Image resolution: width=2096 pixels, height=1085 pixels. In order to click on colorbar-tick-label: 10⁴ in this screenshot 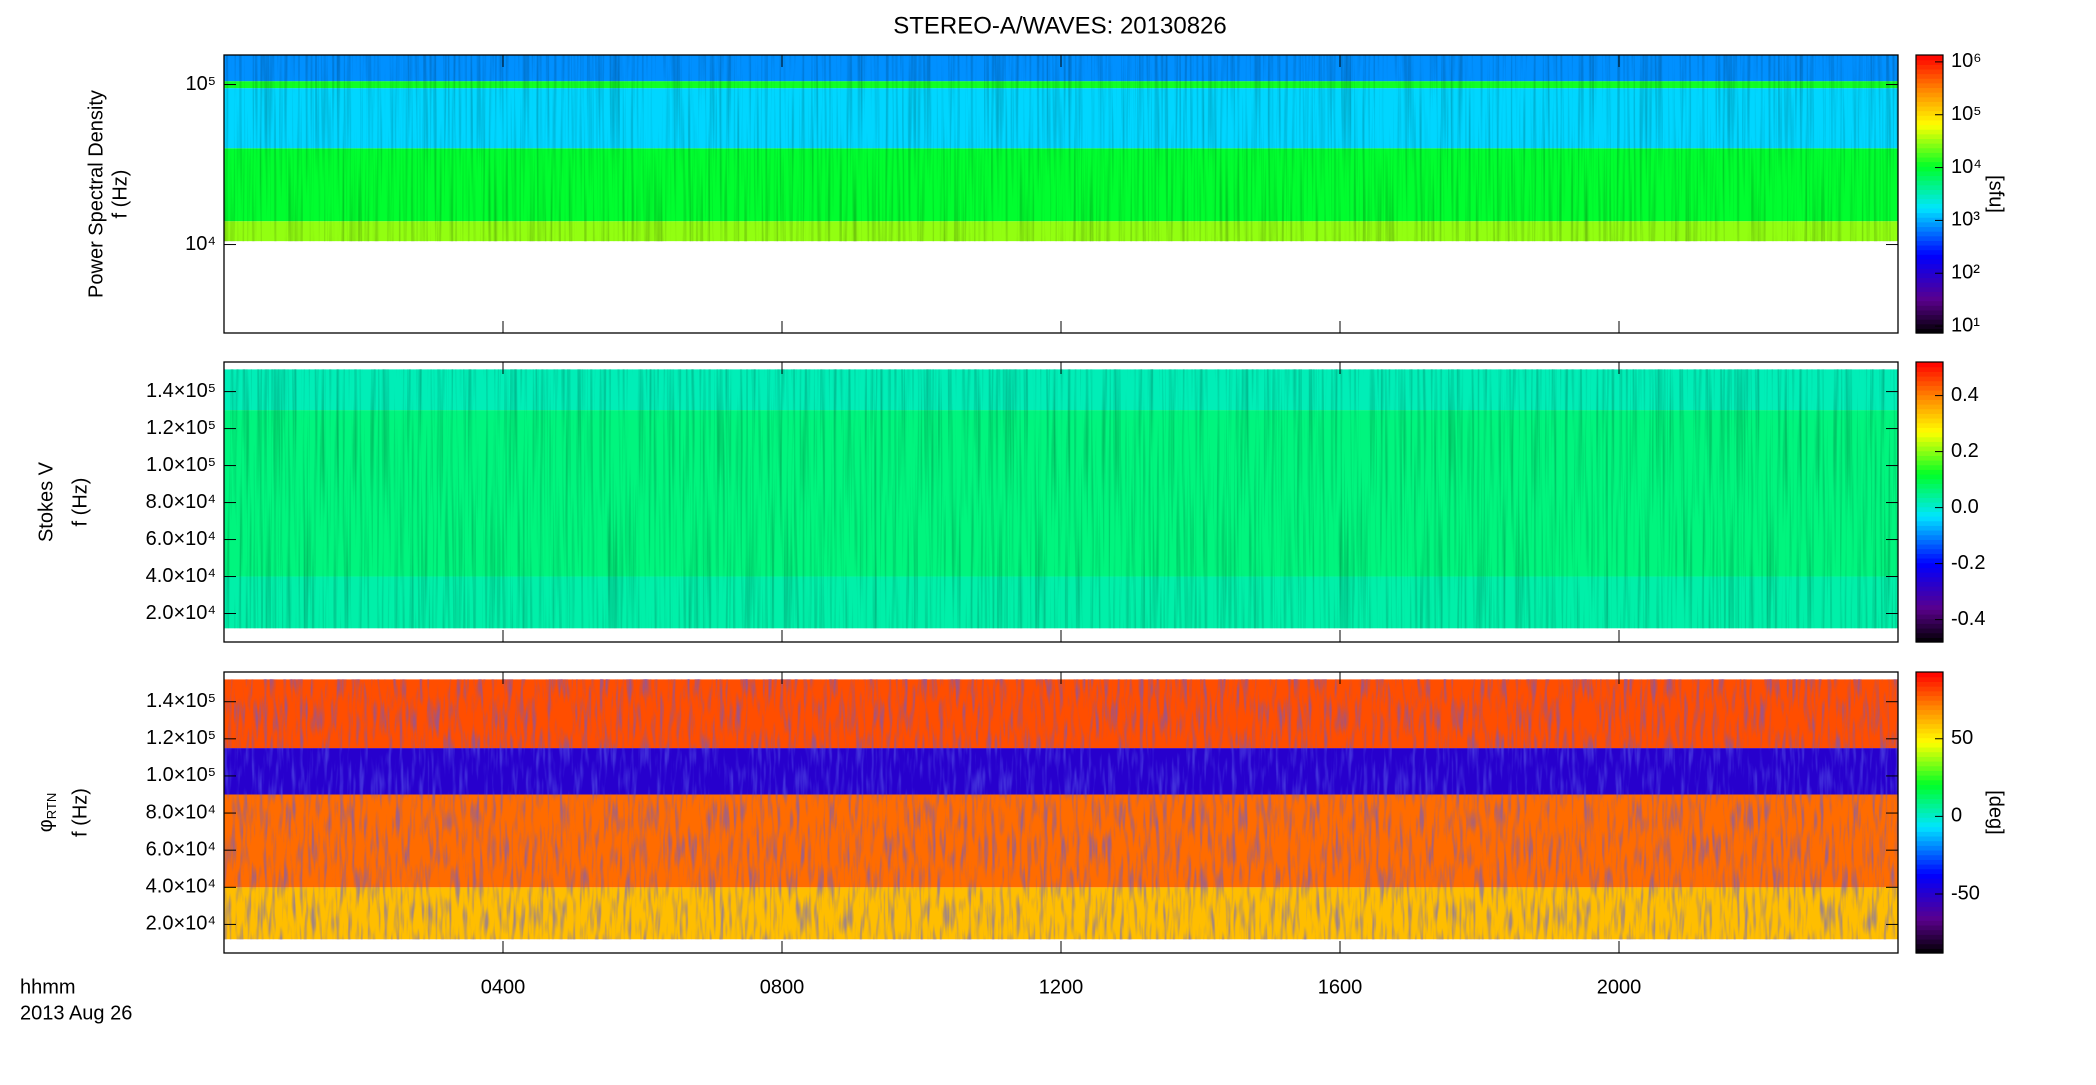, I will do `click(1966, 167)`.